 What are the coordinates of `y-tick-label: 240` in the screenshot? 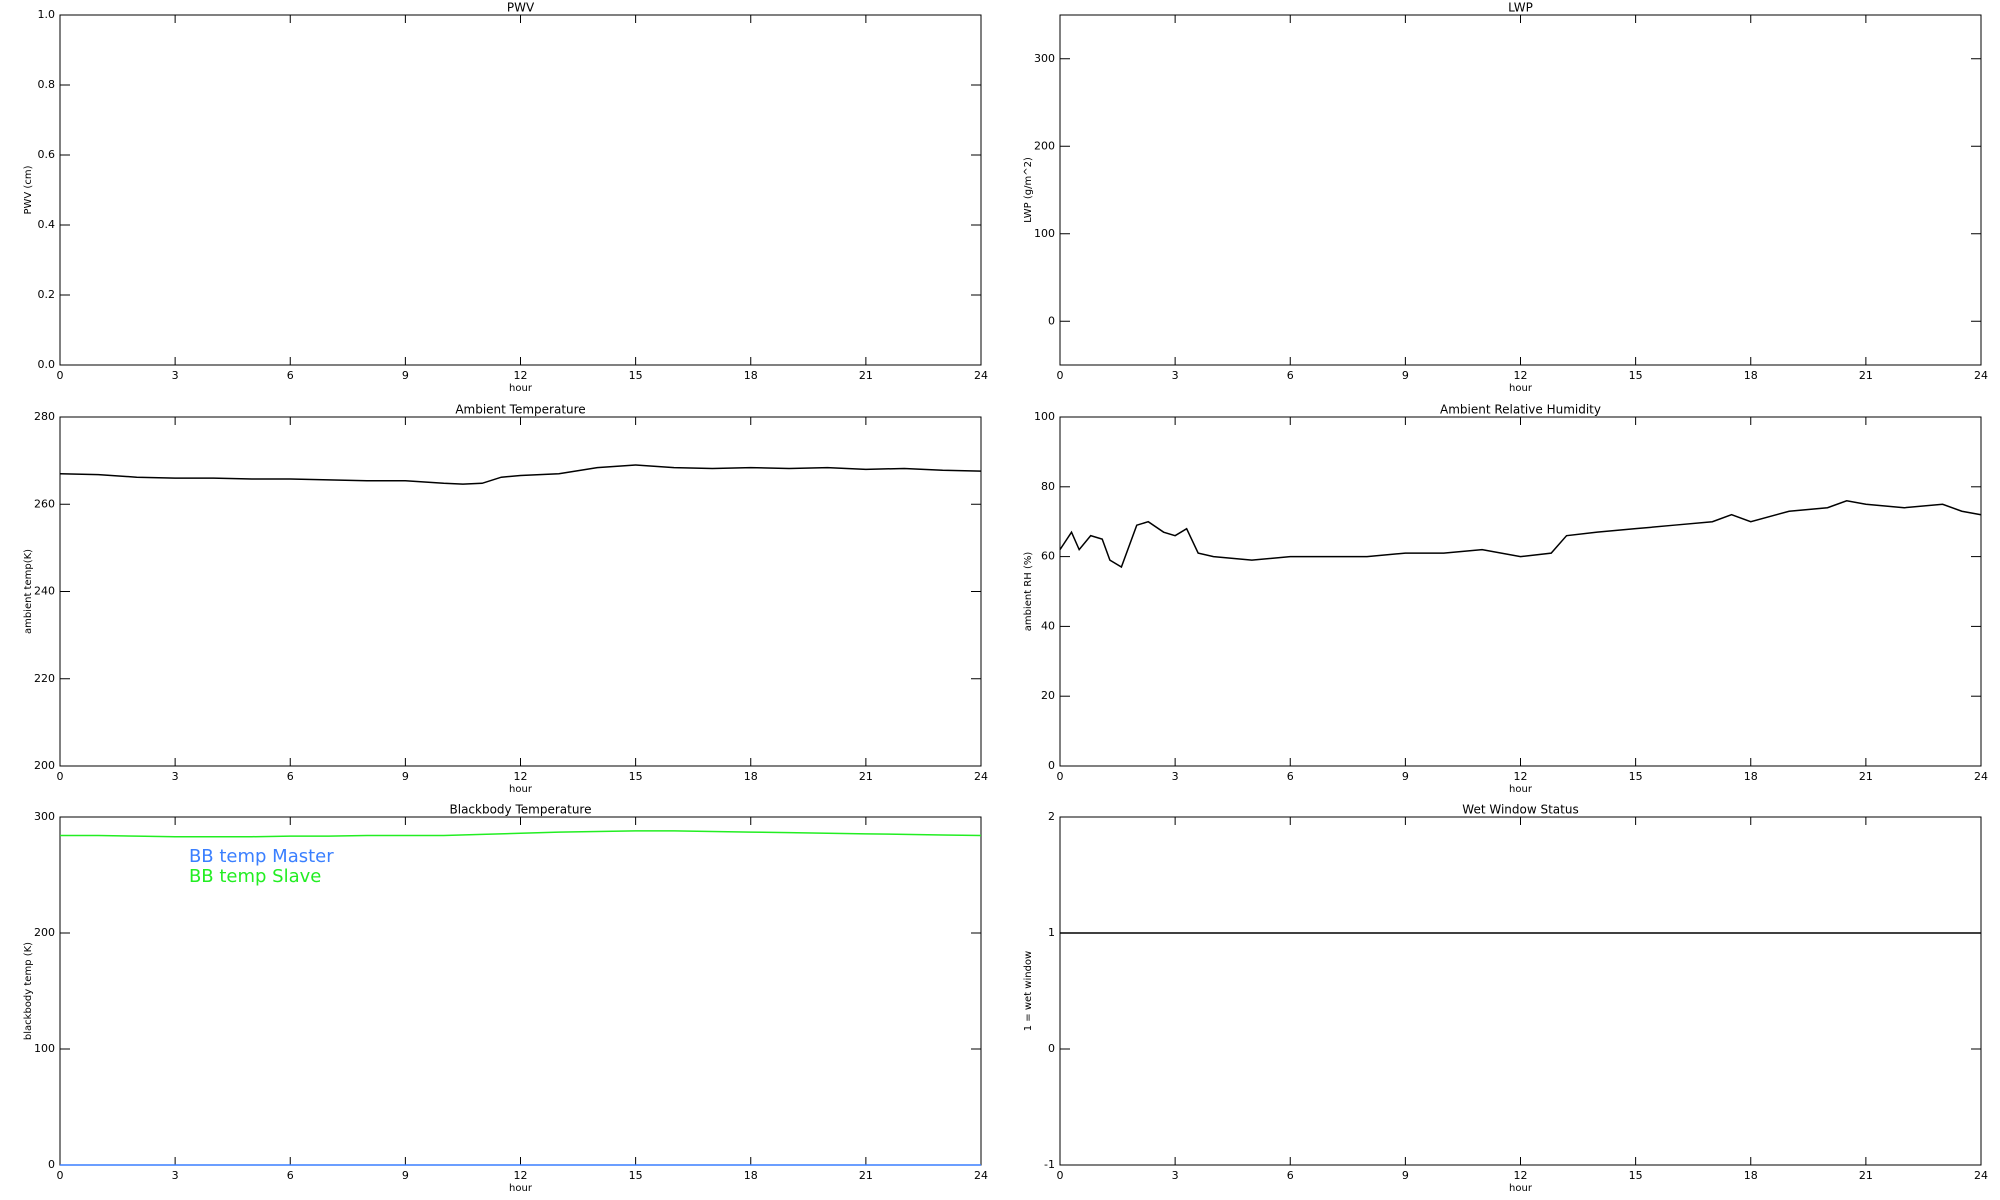 It's located at (44, 591).